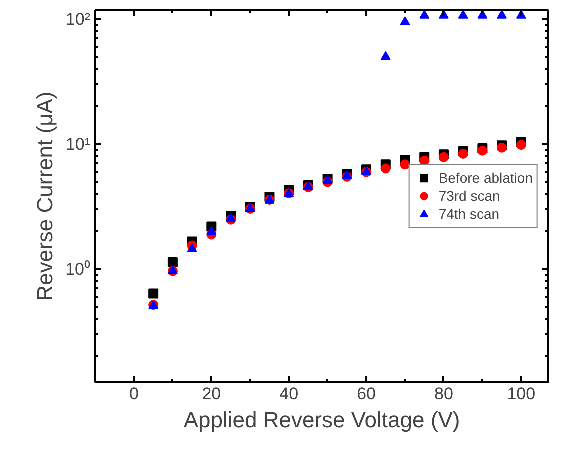 This screenshot has width=563, height=466. I want to click on x-tick-label: 40, so click(289, 394).